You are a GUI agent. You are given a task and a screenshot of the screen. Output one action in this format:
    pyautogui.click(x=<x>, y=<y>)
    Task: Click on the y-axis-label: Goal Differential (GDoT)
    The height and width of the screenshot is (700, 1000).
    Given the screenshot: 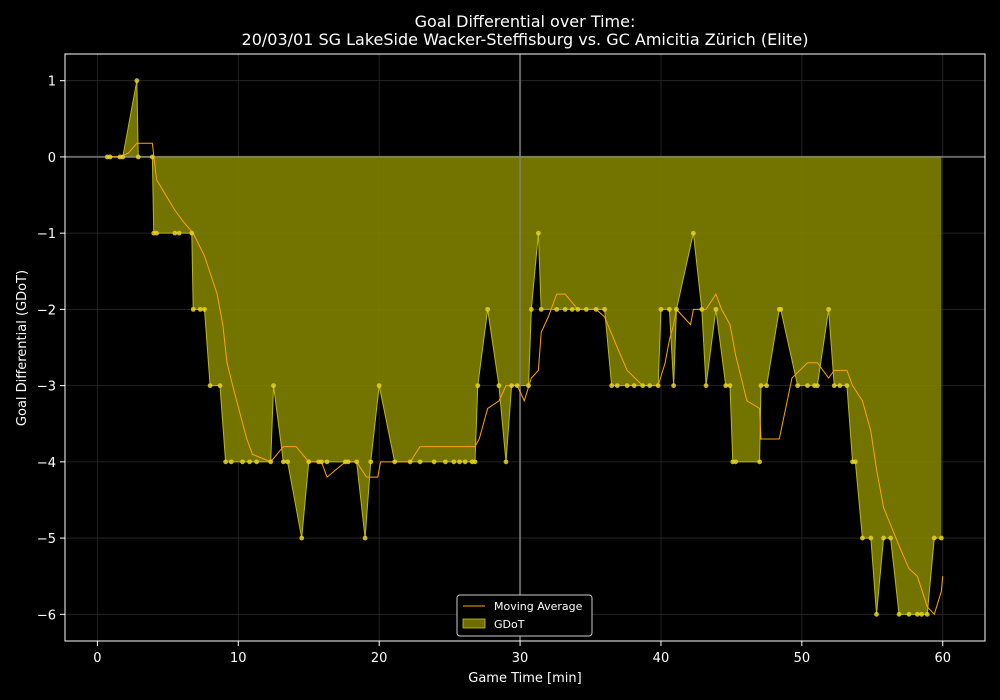 What is the action you would take?
    pyautogui.click(x=22, y=348)
    